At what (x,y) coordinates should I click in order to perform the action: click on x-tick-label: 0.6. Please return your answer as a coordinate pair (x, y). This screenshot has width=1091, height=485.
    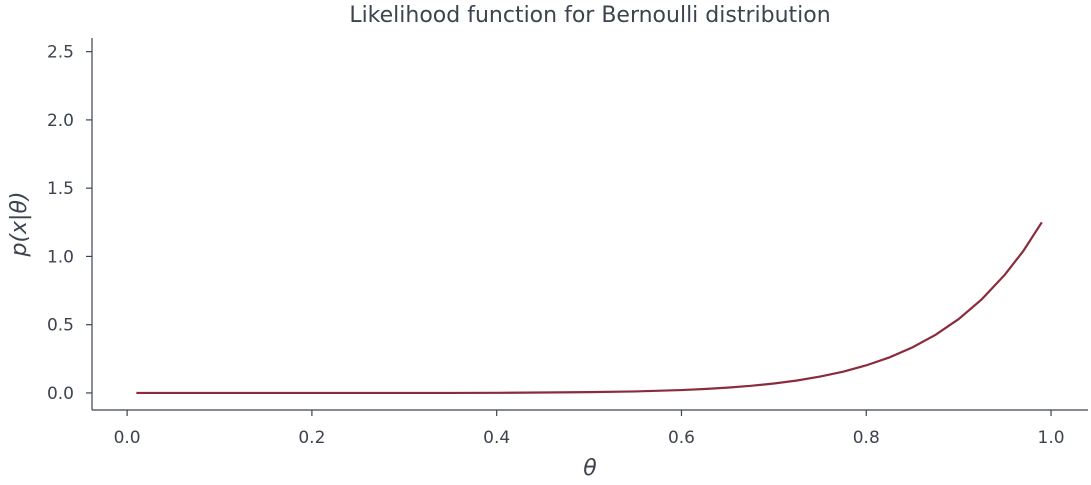
    Looking at the image, I should click on (681, 438).